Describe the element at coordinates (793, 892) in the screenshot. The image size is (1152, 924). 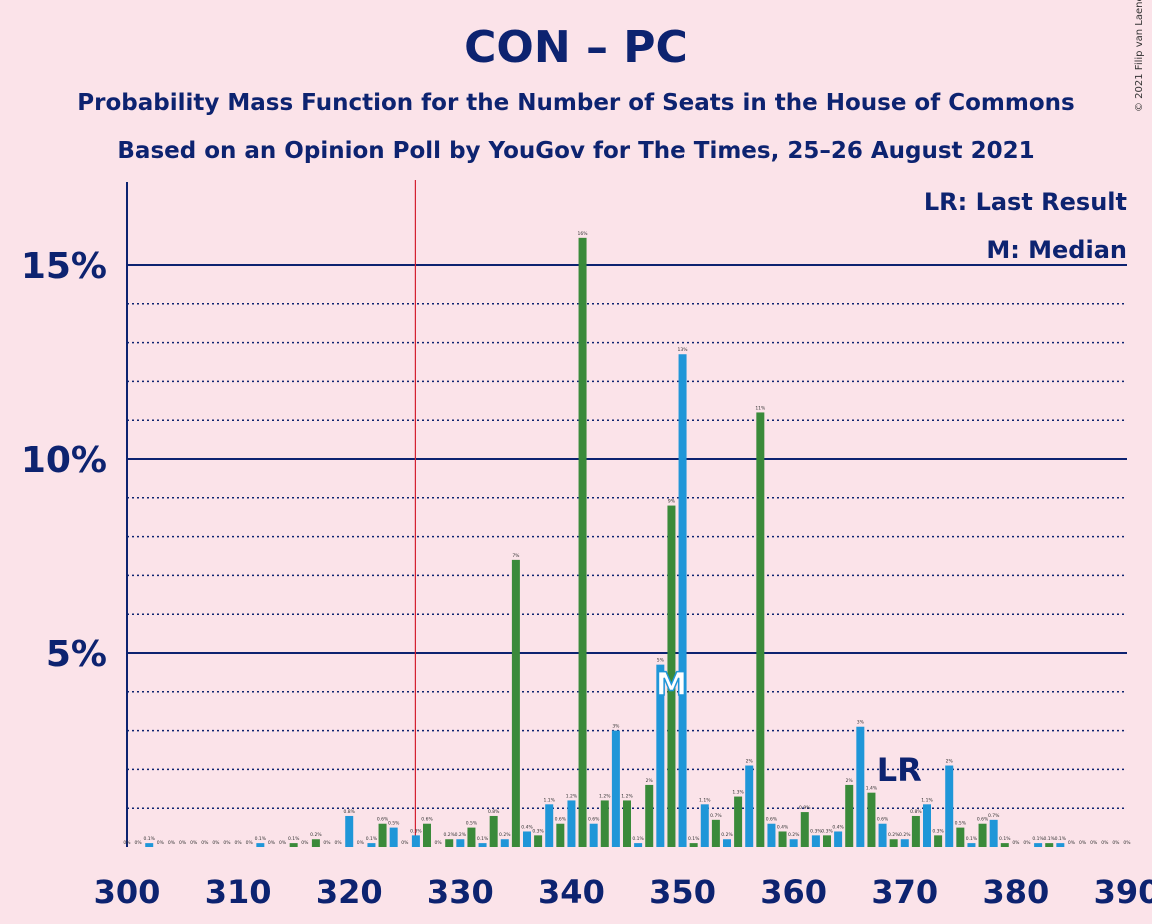
I see `x-tick-label: 360` at that location.